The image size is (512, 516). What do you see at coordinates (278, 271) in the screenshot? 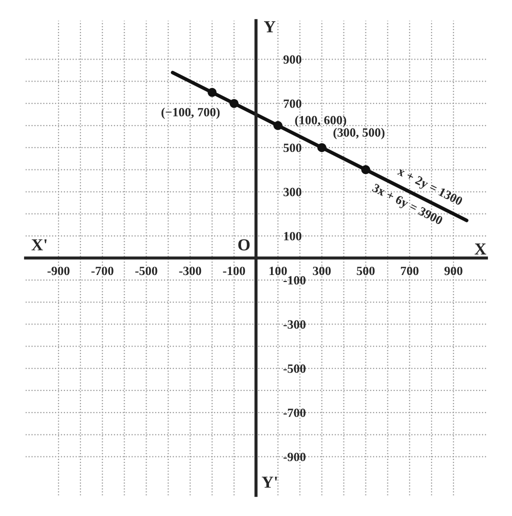
I see `x-tick-label: 100` at bounding box center [278, 271].